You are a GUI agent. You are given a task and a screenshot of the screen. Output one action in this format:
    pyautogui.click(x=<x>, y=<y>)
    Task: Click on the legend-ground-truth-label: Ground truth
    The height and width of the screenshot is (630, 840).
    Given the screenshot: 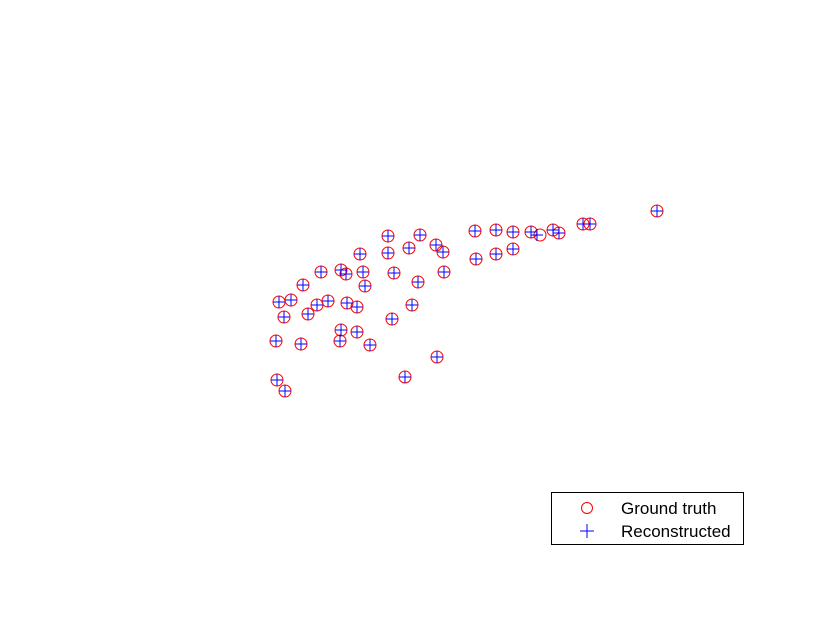 What is the action you would take?
    pyautogui.click(x=668, y=508)
    